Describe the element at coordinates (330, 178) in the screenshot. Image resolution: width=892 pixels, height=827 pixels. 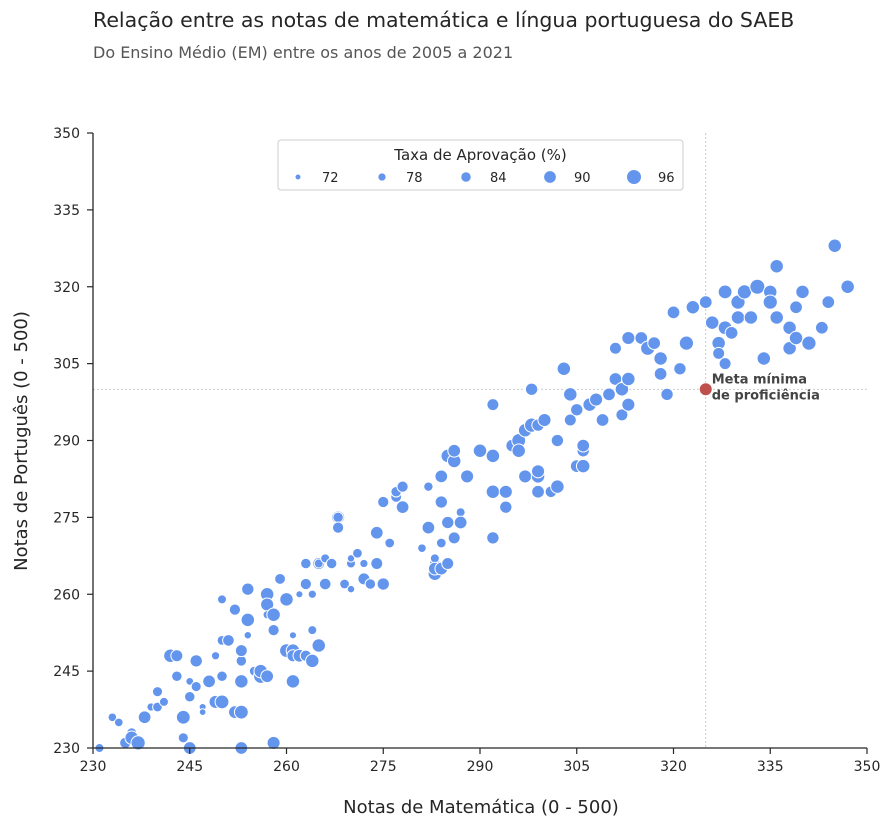
I see `legend-label-72: 72` at that location.